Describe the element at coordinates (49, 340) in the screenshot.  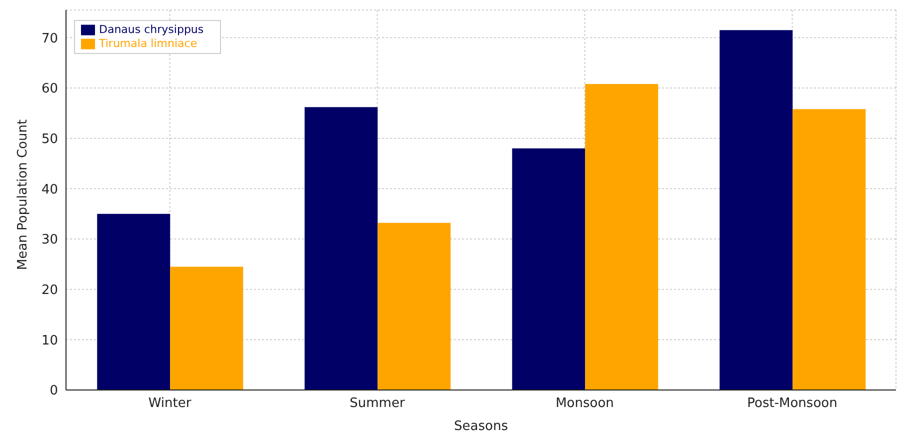
I see `y-tick-label: 10` at that location.